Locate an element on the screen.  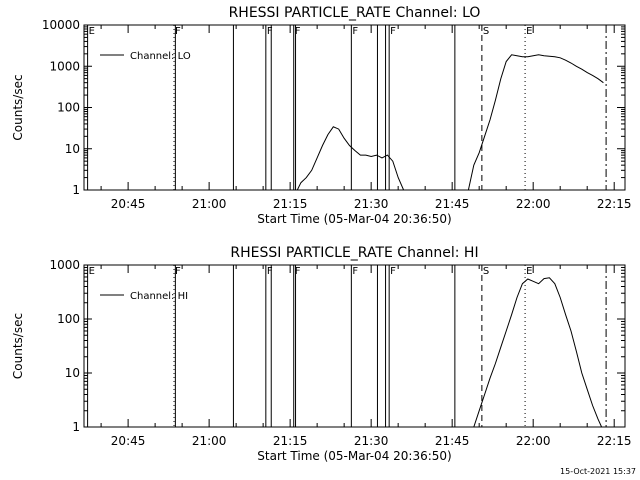
chart-title: RHESSI PARTICLE_RATE Channel: LO is located at coordinates (355, 13).